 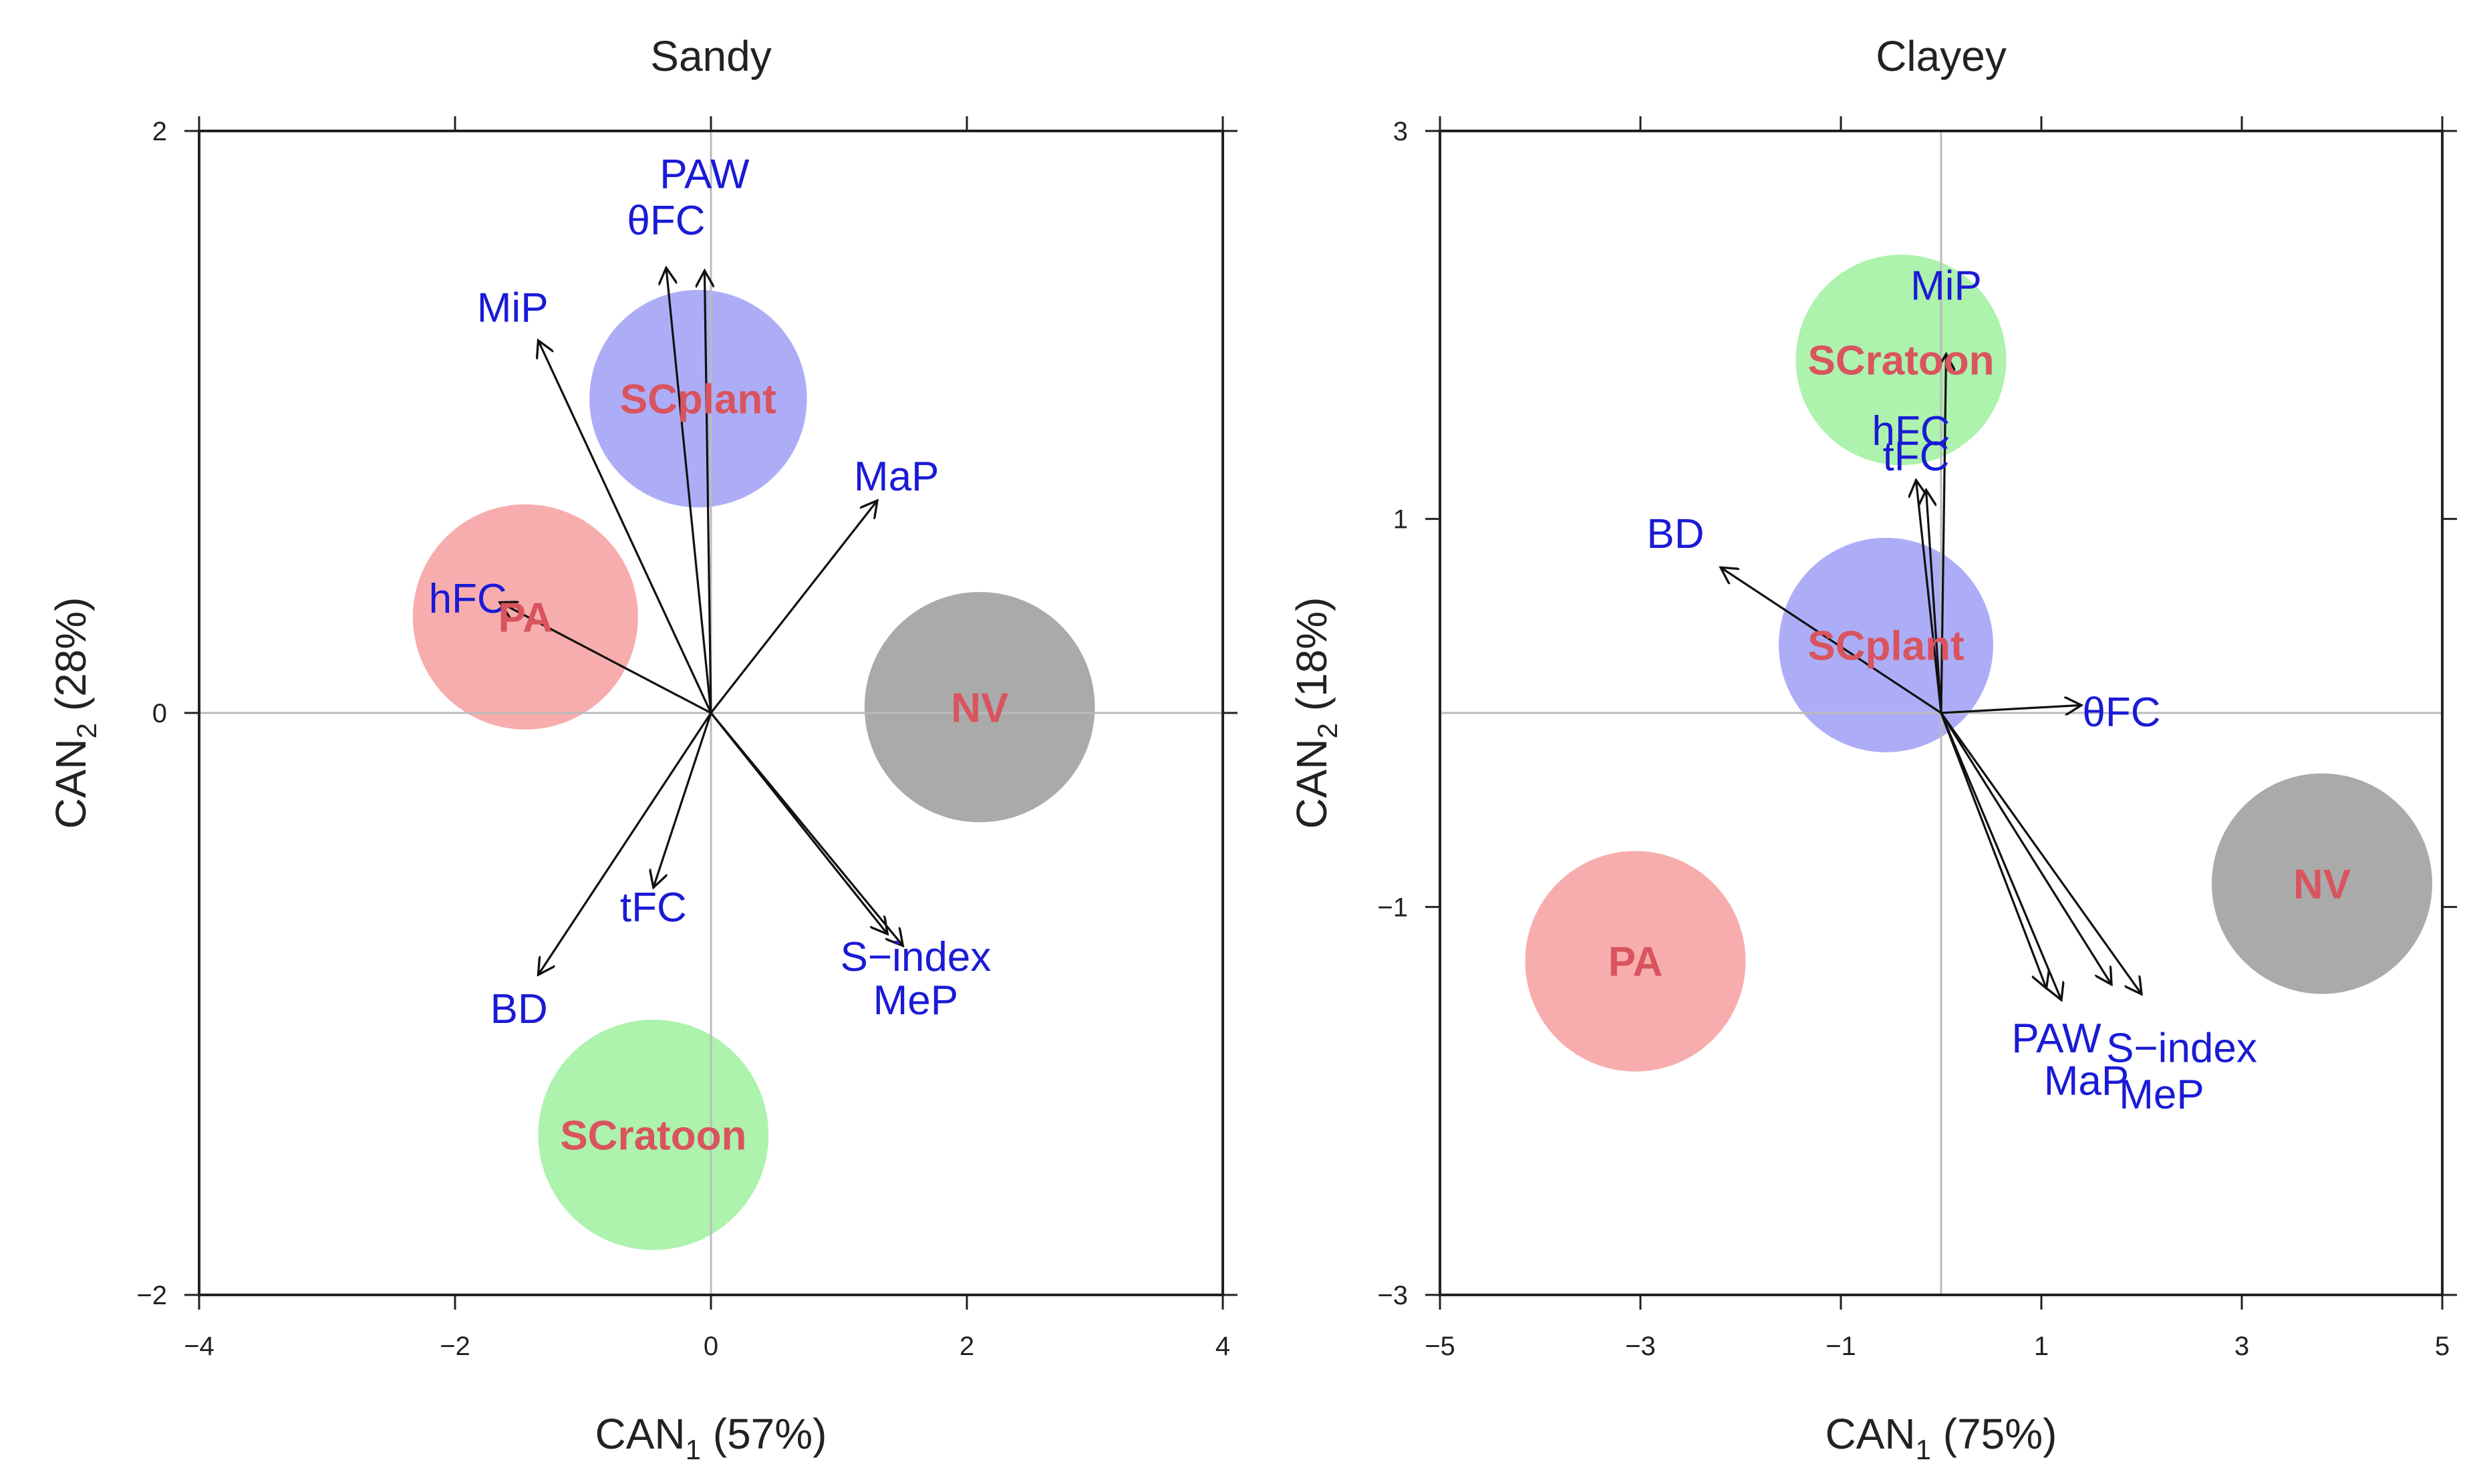 What do you see at coordinates (151, 1295) in the screenshot?
I see `y-tick-label: −2` at bounding box center [151, 1295].